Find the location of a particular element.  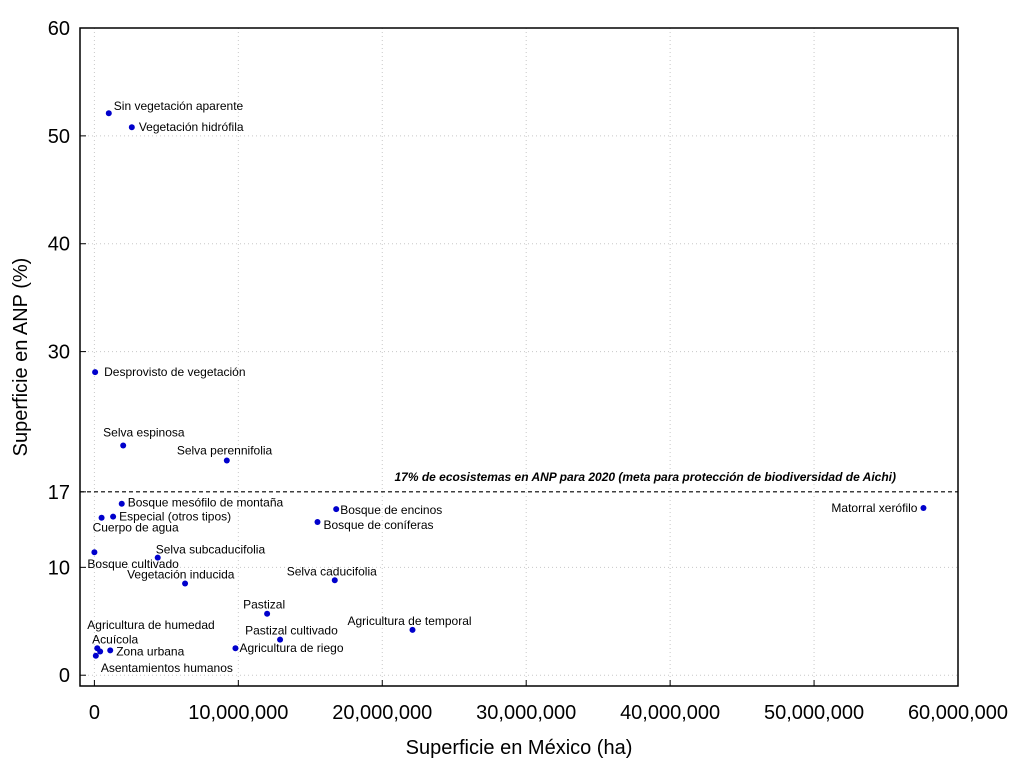

y-tick-label: 17 is located at coordinates (59, 493).